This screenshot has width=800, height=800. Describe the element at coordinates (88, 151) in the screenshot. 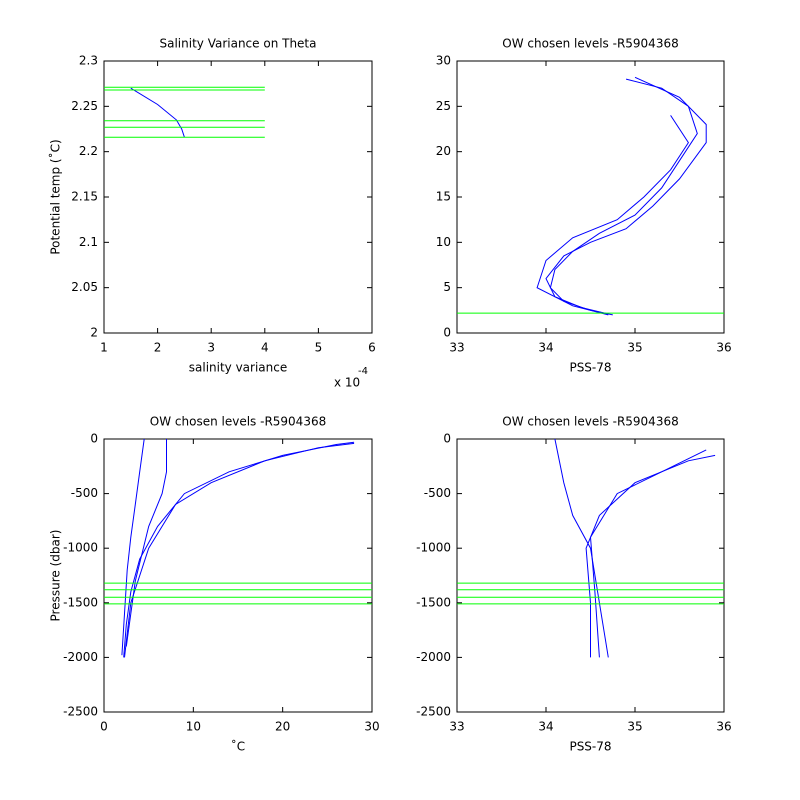

I see `y-tick-label: 2.2` at that location.